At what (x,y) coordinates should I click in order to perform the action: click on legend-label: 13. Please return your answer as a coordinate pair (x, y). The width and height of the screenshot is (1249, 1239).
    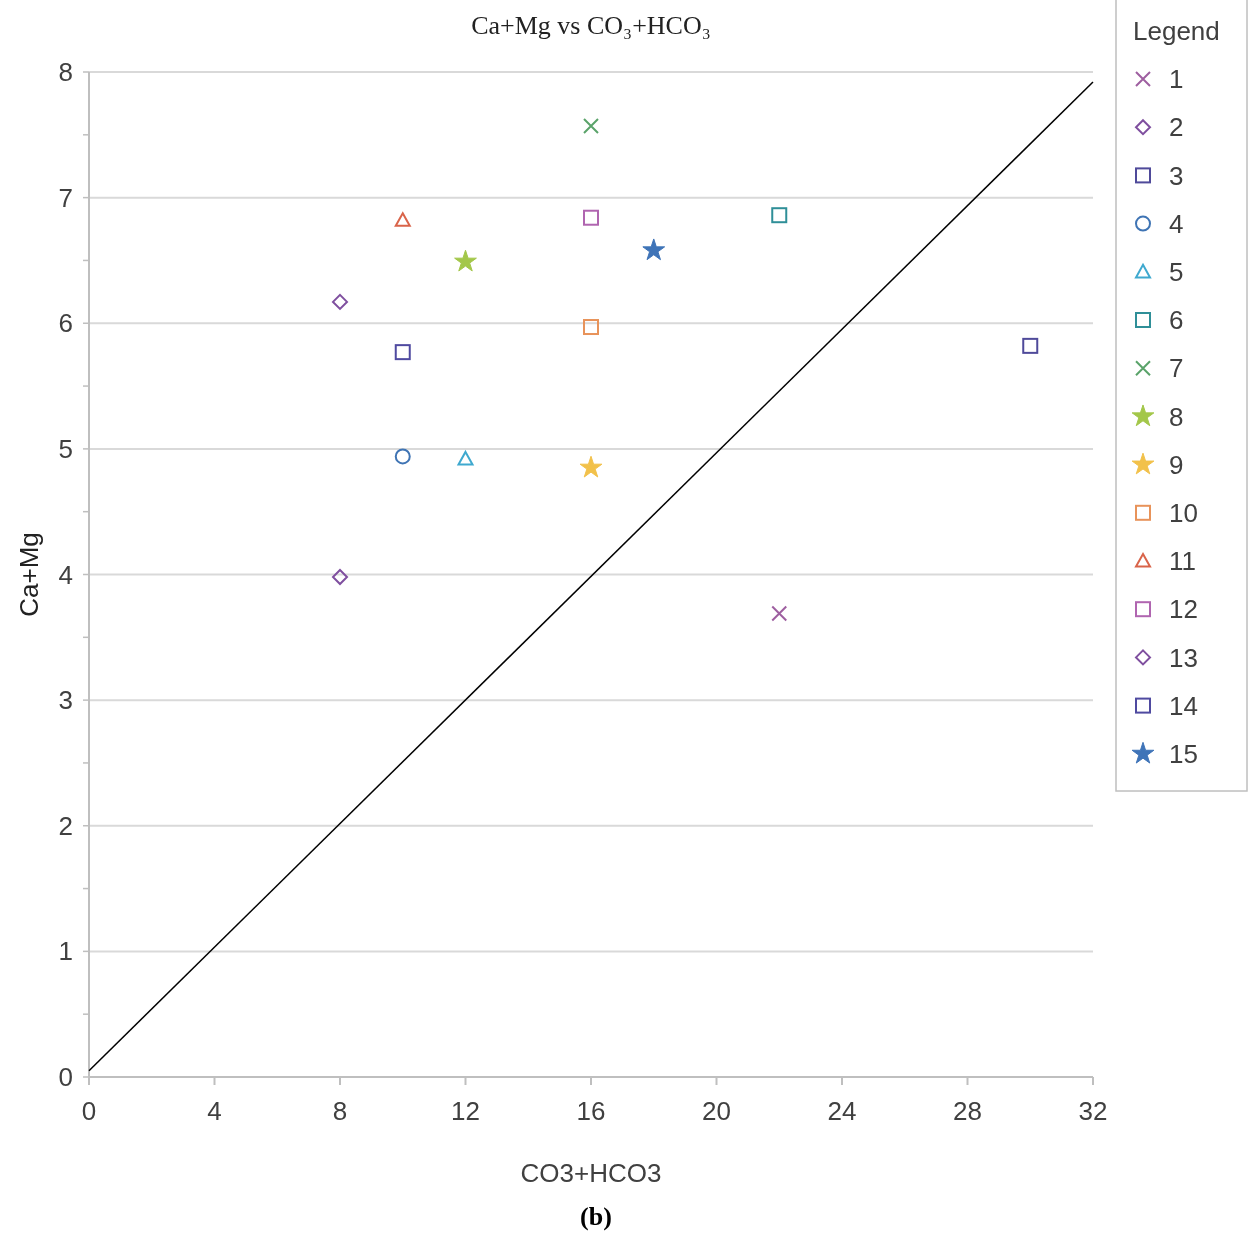
    Looking at the image, I should click on (1183, 657).